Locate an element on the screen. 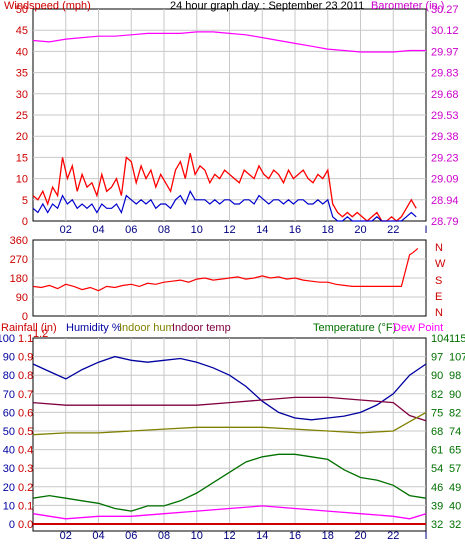 The height and width of the screenshot is (556, 465). x-tick-label: 20 is located at coordinates (360, 230).